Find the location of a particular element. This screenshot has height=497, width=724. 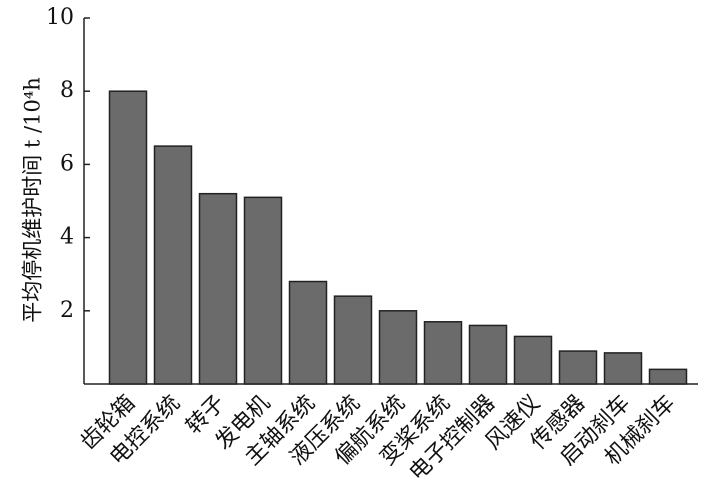

y-axis-label: 平均停机维护时间 t /10⁴h is located at coordinates (33, 200).